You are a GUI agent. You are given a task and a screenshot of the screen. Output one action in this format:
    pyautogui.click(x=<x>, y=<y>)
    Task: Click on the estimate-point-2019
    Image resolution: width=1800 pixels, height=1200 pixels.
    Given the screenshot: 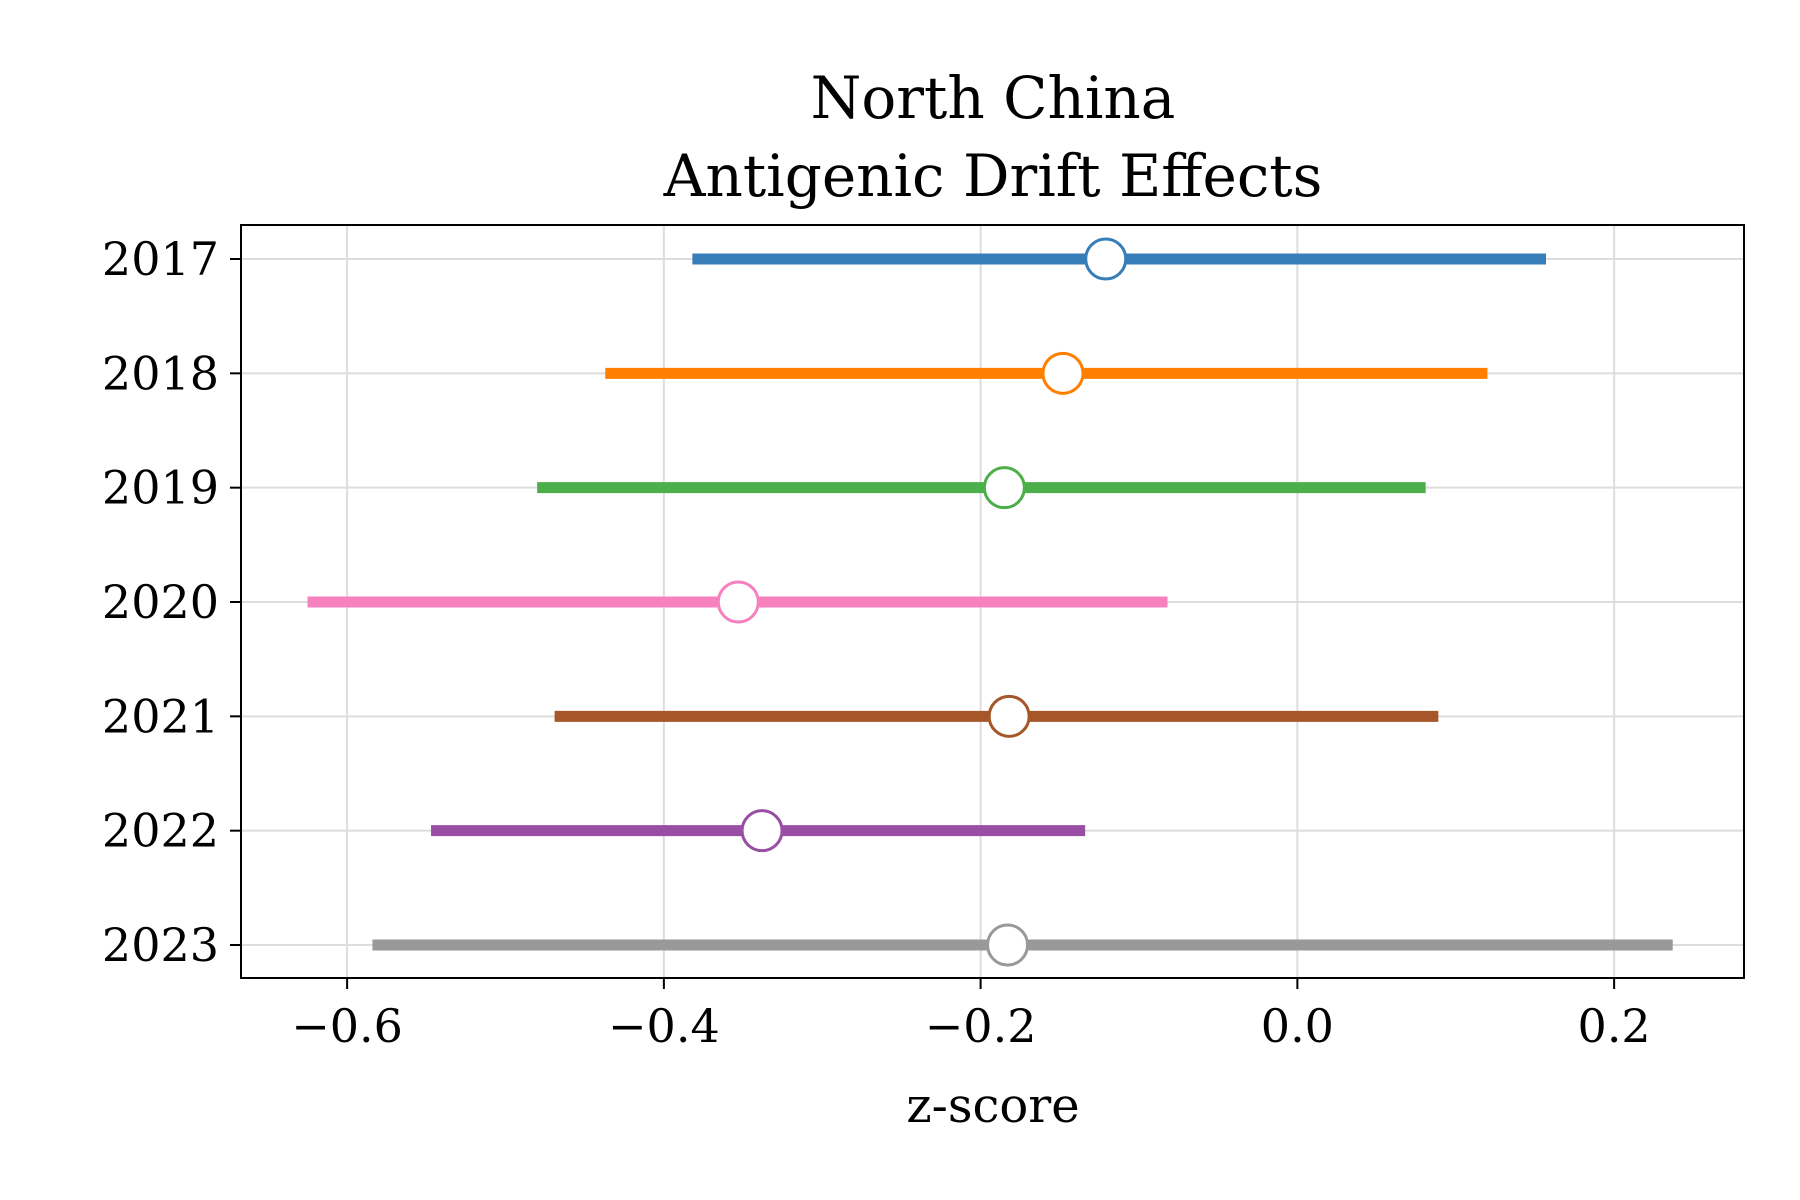 What is the action you would take?
    pyautogui.click(x=1004, y=488)
    